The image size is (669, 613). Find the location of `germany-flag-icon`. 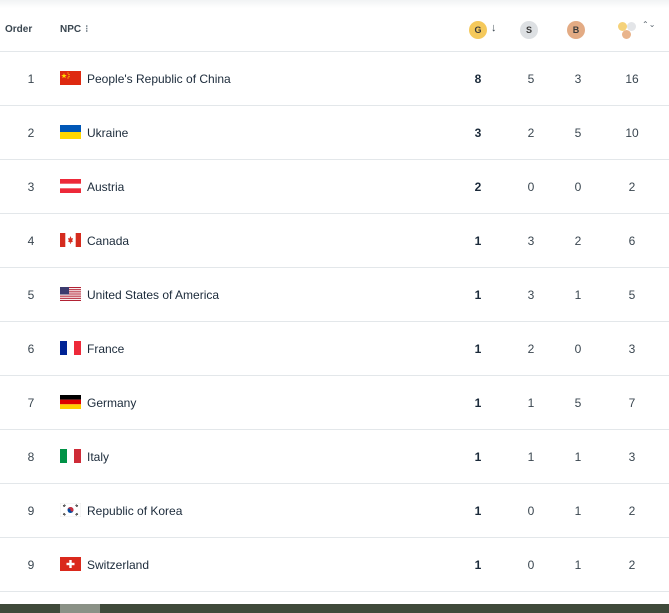

germany-flag-icon is located at coordinates (70, 402).